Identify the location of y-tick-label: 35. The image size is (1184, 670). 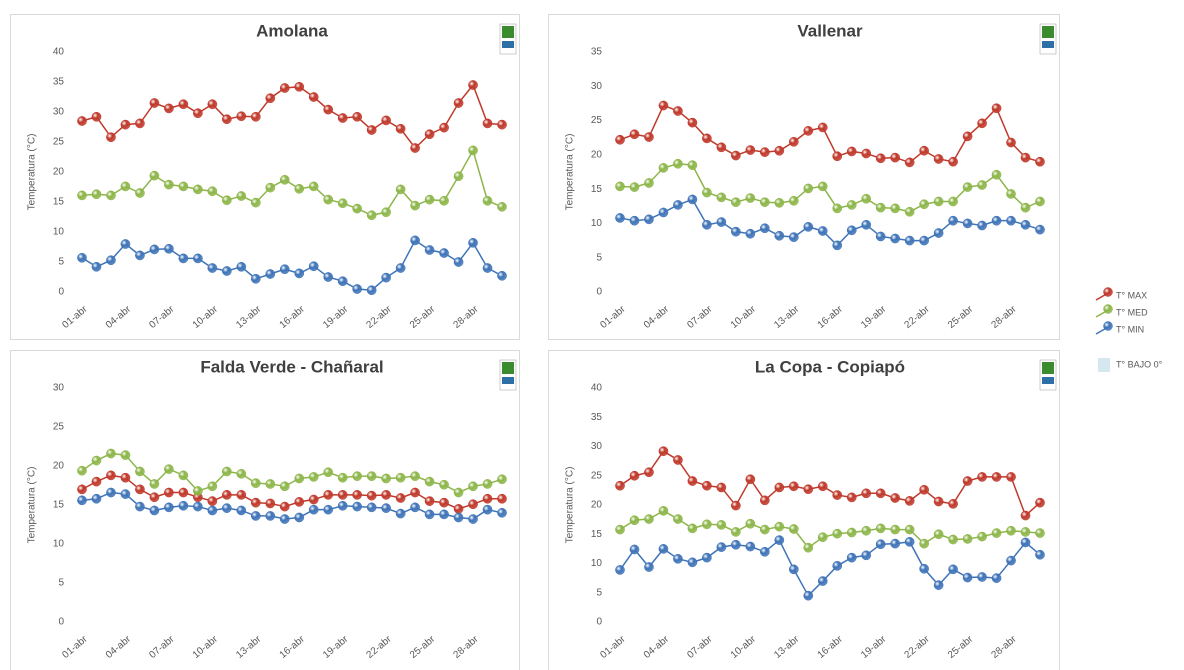
(597, 52).